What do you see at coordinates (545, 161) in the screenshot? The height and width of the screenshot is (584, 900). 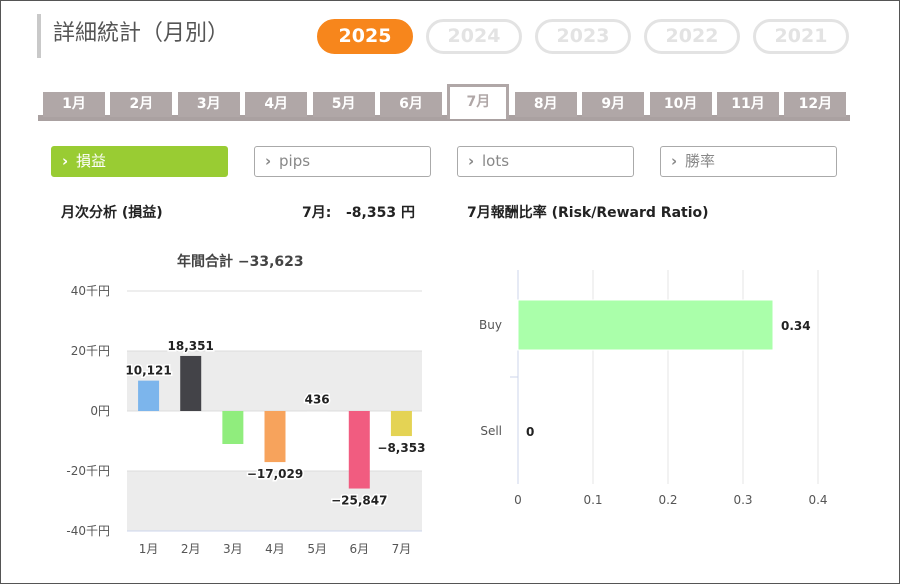 I see `filter-lots: › lots` at bounding box center [545, 161].